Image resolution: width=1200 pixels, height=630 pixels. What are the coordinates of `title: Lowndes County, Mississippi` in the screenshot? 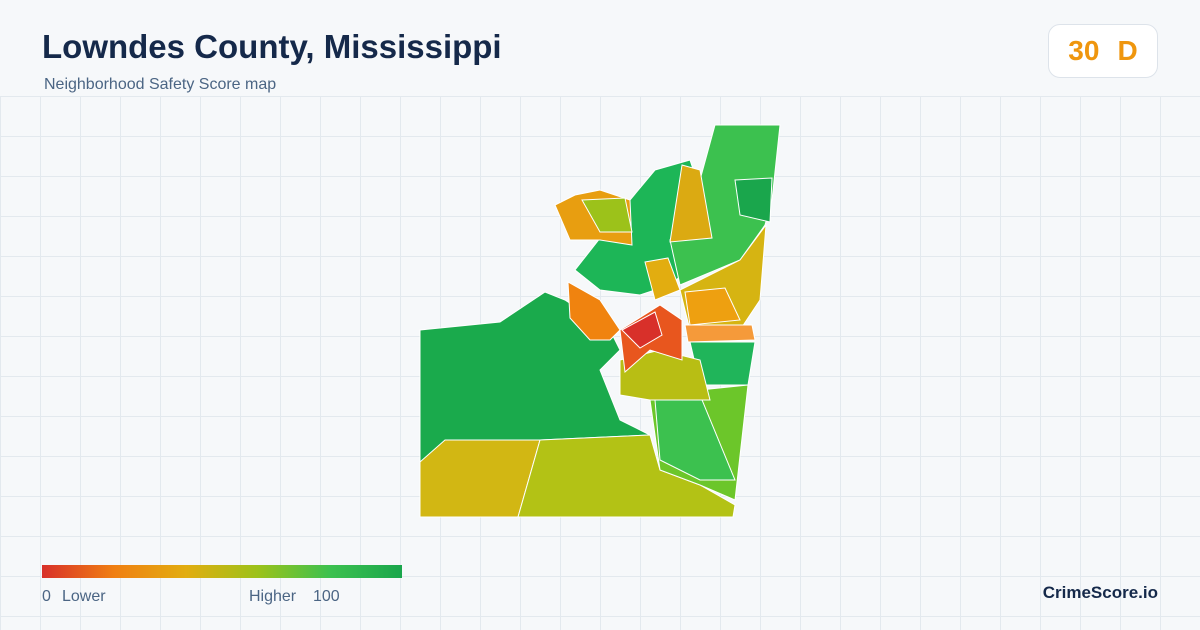 It's located at (272, 46).